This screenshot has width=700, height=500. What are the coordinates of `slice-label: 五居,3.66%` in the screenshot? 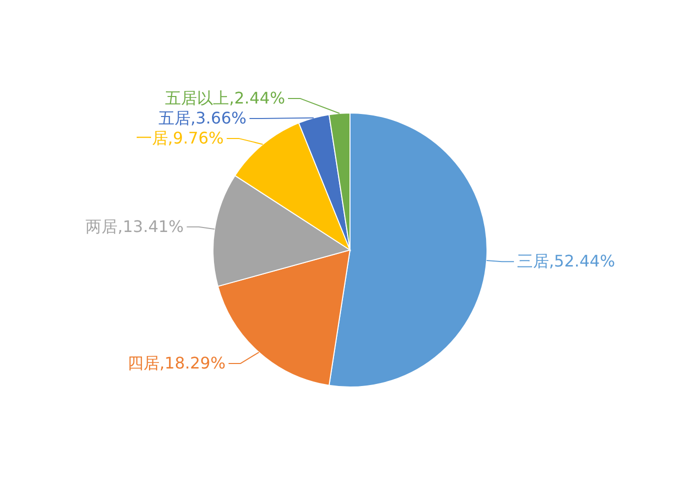 It's located at (202, 118).